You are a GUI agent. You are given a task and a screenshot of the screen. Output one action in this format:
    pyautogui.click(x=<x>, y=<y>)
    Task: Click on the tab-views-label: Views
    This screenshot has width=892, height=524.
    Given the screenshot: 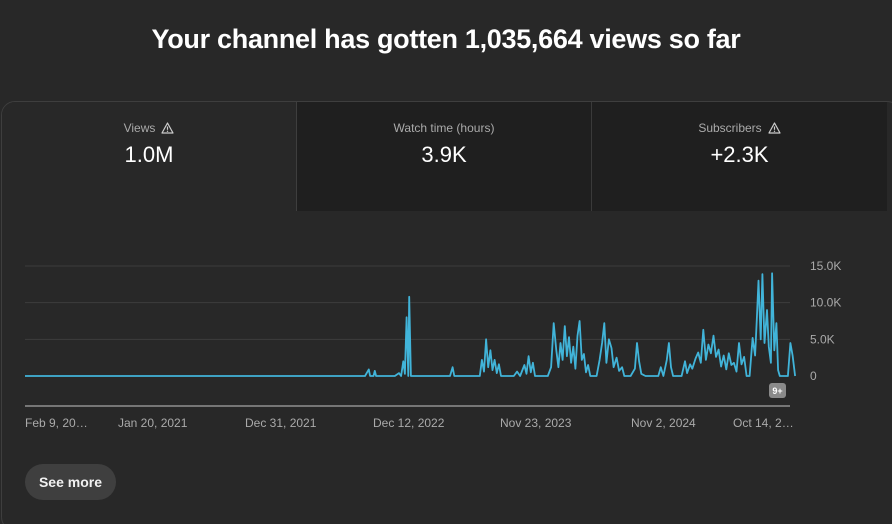 What is the action you would take?
    pyautogui.click(x=139, y=128)
    